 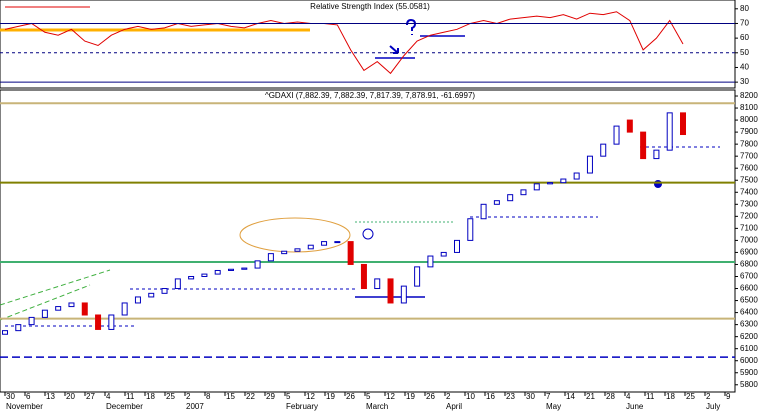 What do you see at coordinates (728, 396) in the screenshot?
I see `x-tick-label: 9` at bounding box center [728, 396].